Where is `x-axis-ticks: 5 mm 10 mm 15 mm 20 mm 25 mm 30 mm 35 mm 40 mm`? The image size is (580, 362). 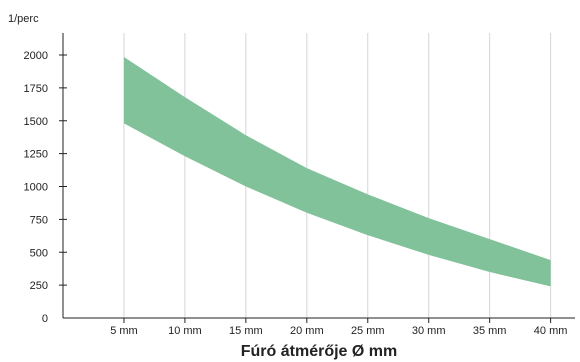 x-axis-ticks: 5 mm 10 mm 15 mm 20 mm 25 mm 30 mm 35 mm 40 mm is located at coordinates (338, 327).